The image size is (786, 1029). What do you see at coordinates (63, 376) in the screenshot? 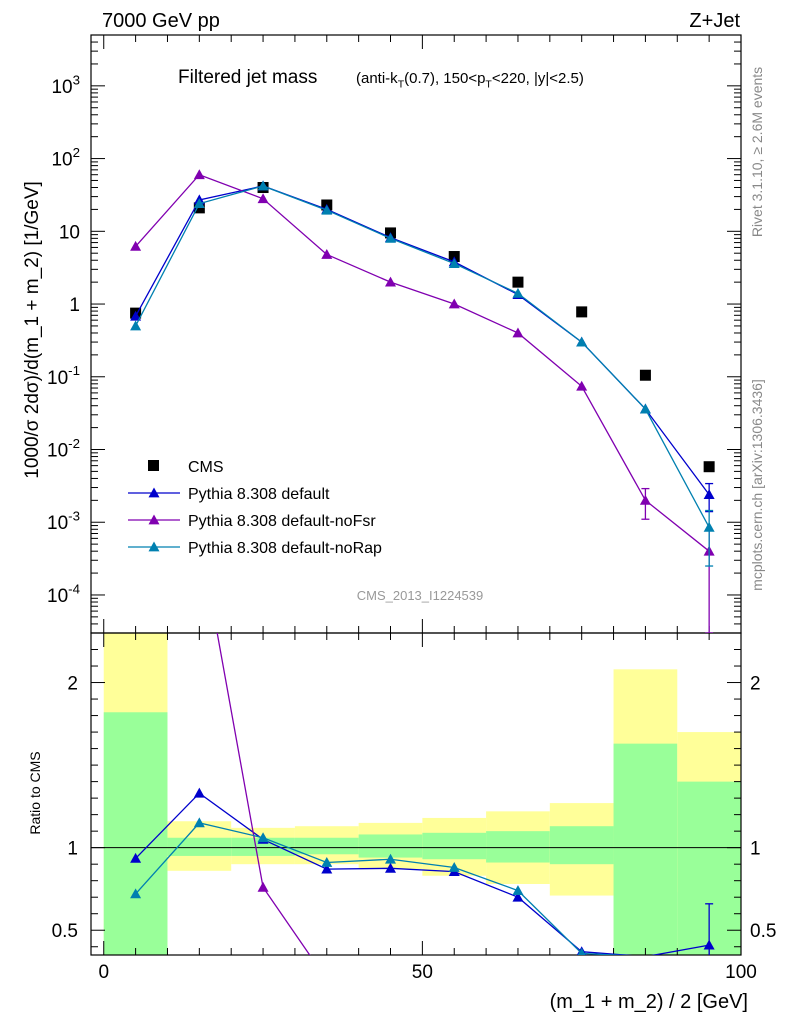
I see `y-tick-label: 10-1​` at bounding box center [63, 376].